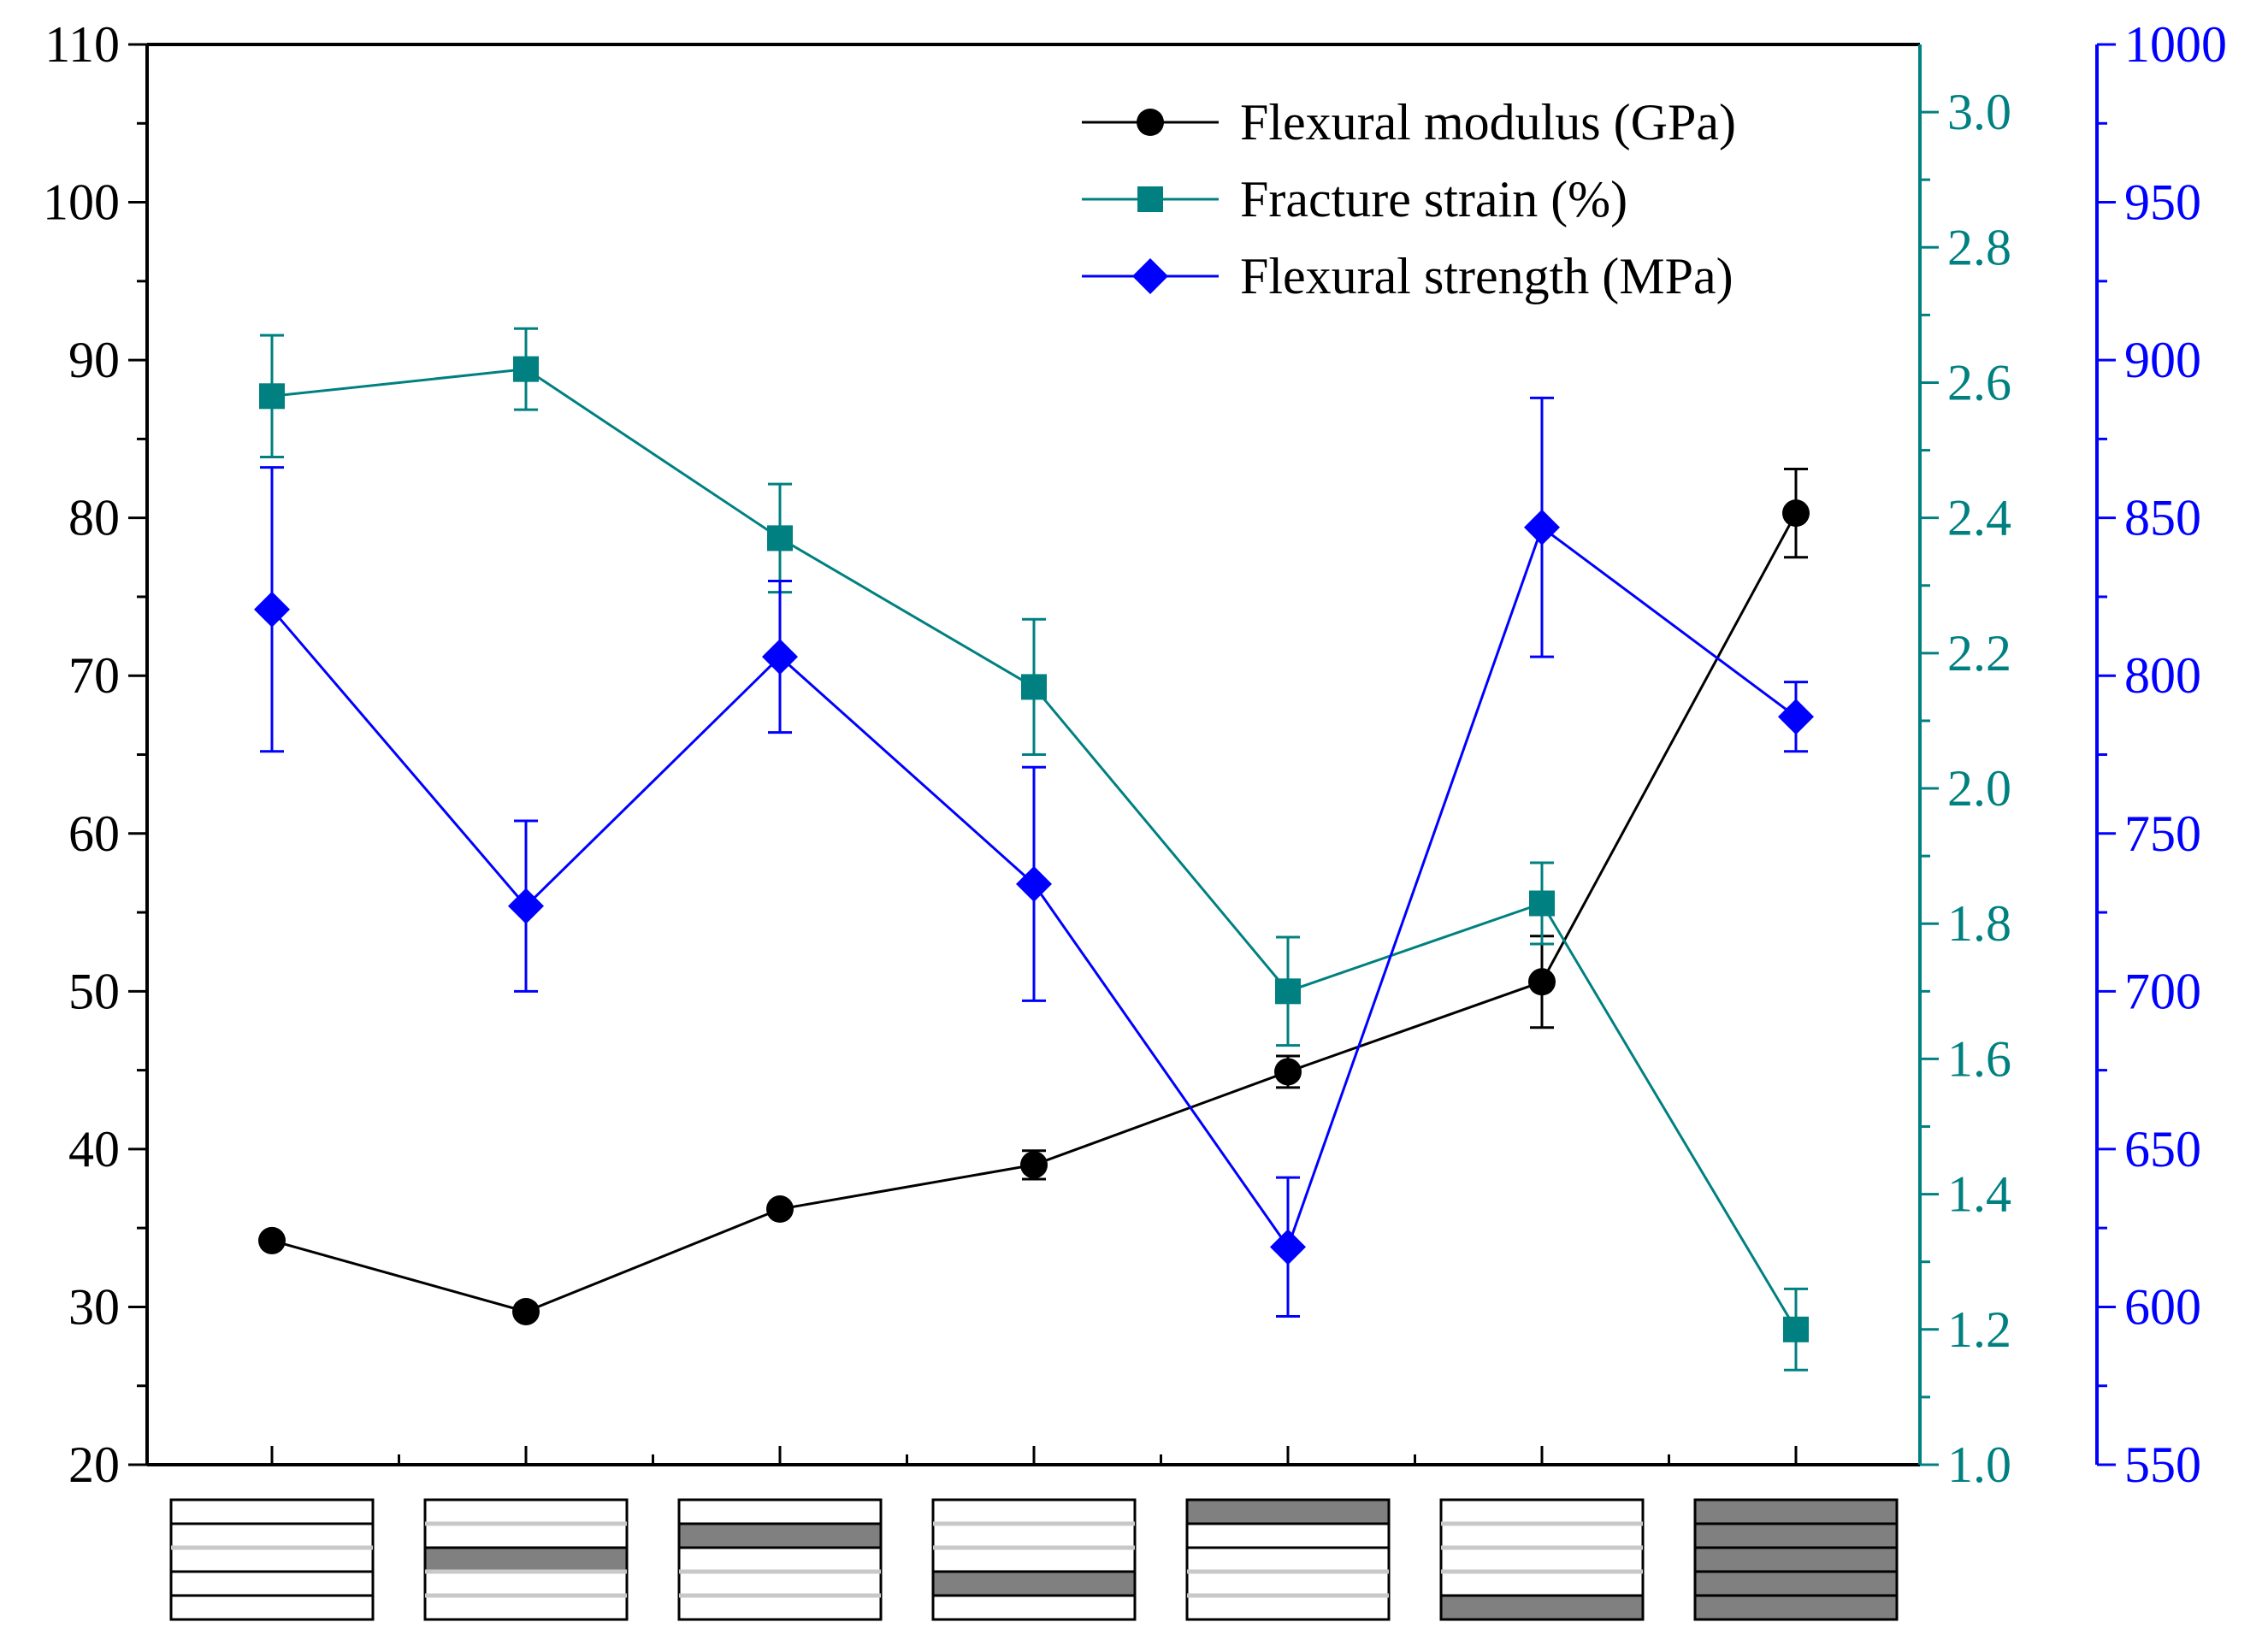 Image resolution: width=2268 pixels, height=1640 pixels. I want to click on left-tick-label: 100, so click(81, 202).